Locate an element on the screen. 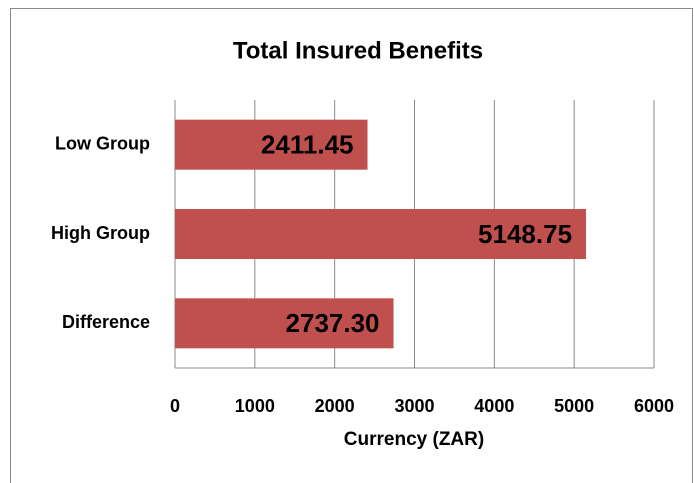  data-label: 2737.30 is located at coordinates (333, 323).